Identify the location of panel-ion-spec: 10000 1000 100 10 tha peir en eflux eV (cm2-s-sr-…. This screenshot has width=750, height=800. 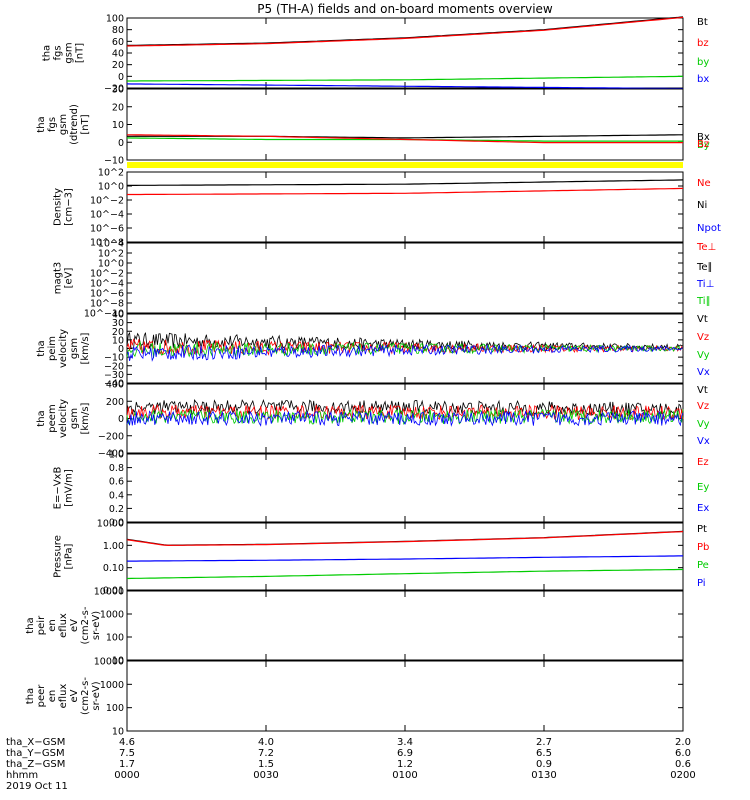
(354, 627).